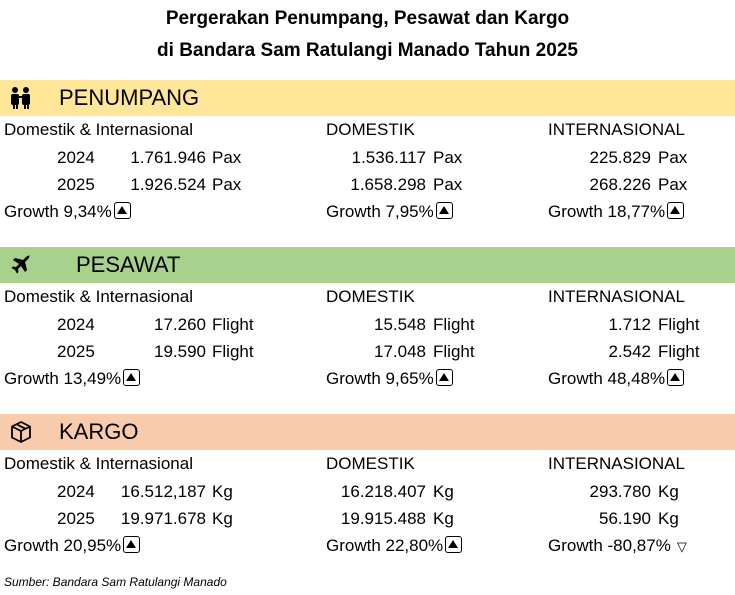 The width and height of the screenshot is (735, 595). What do you see at coordinates (380, 378) in the screenshot?
I see `growth-text: Growth 9,65%` at bounding box center [380, 378].